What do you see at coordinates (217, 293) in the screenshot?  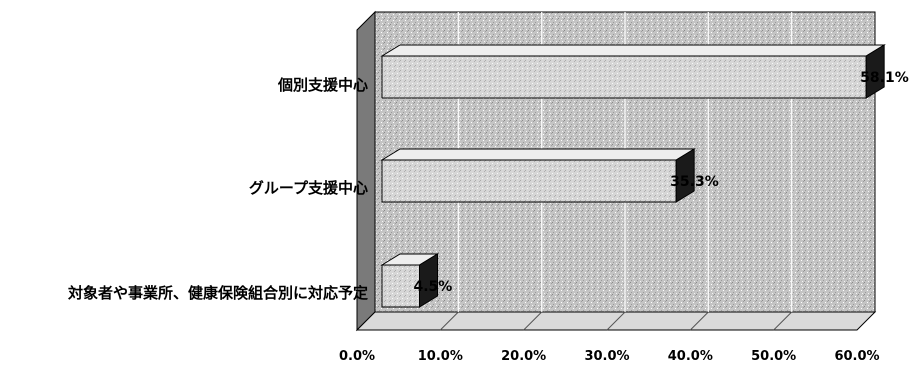 I see `category-label: 対象者や事業所、健康保険組合別に対応予定` at bounding box center [217, 293].